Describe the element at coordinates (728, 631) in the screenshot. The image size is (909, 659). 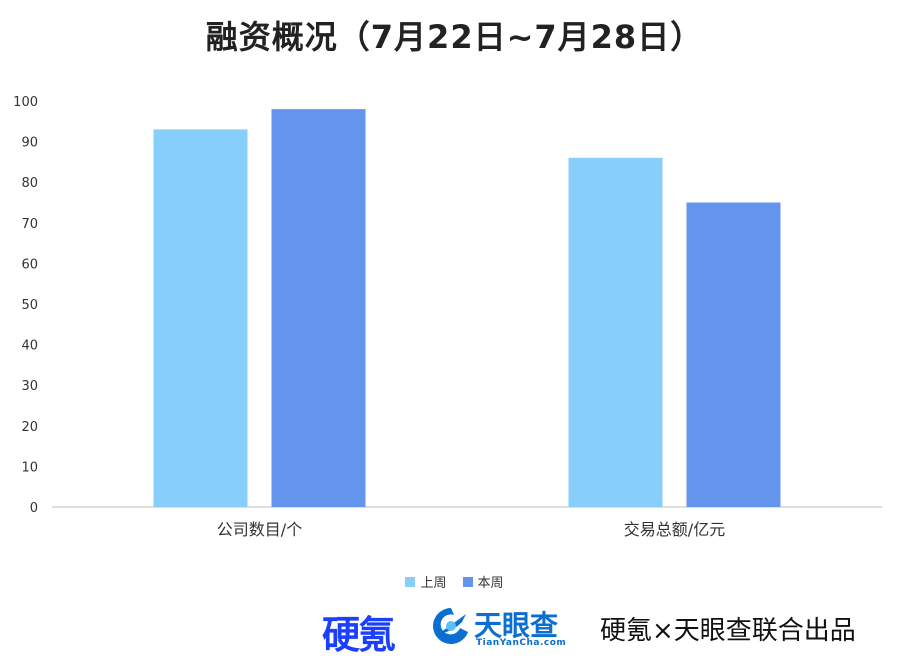
I see `footer-note: 硬氪×天眼查联合出品` at that location.